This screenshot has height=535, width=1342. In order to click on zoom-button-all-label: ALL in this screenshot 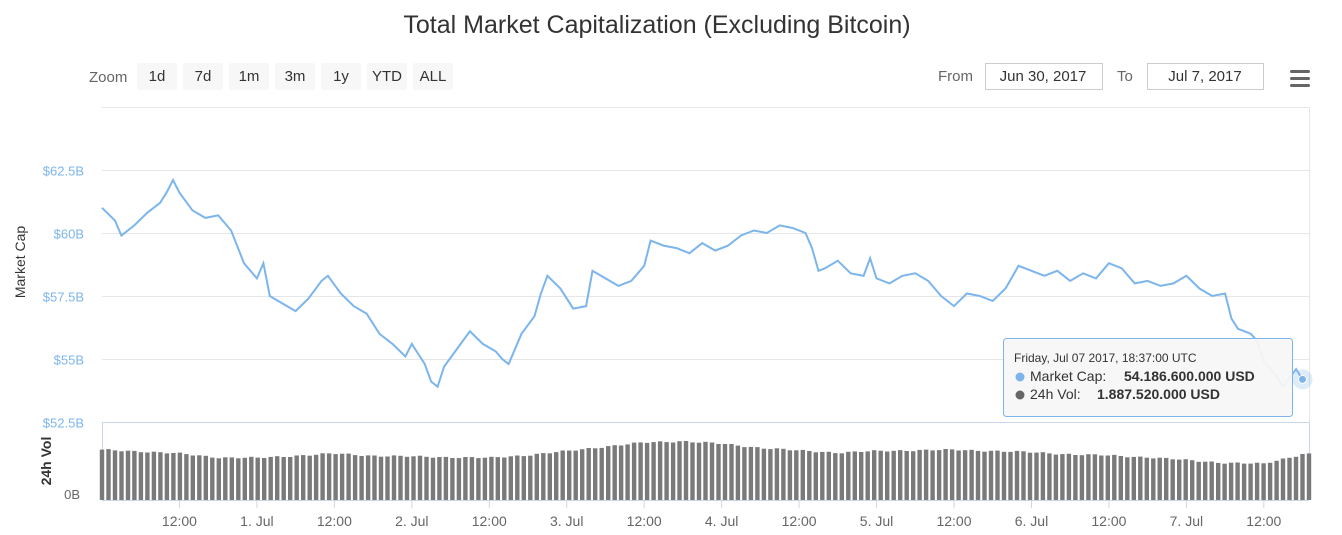, I will do `click(433, 76)`.